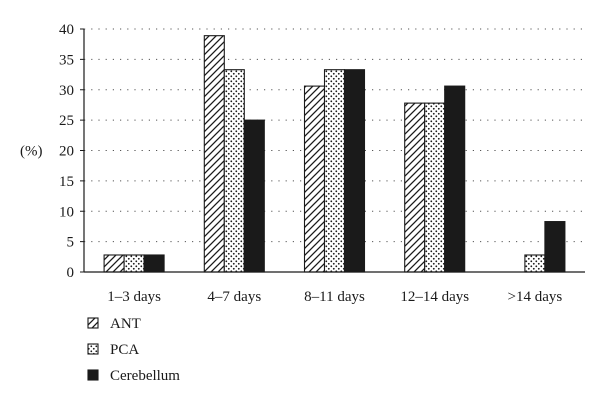 This screenshot has height=401, width=600. I want to click on y-tick-label: 5, so click(71, 243).